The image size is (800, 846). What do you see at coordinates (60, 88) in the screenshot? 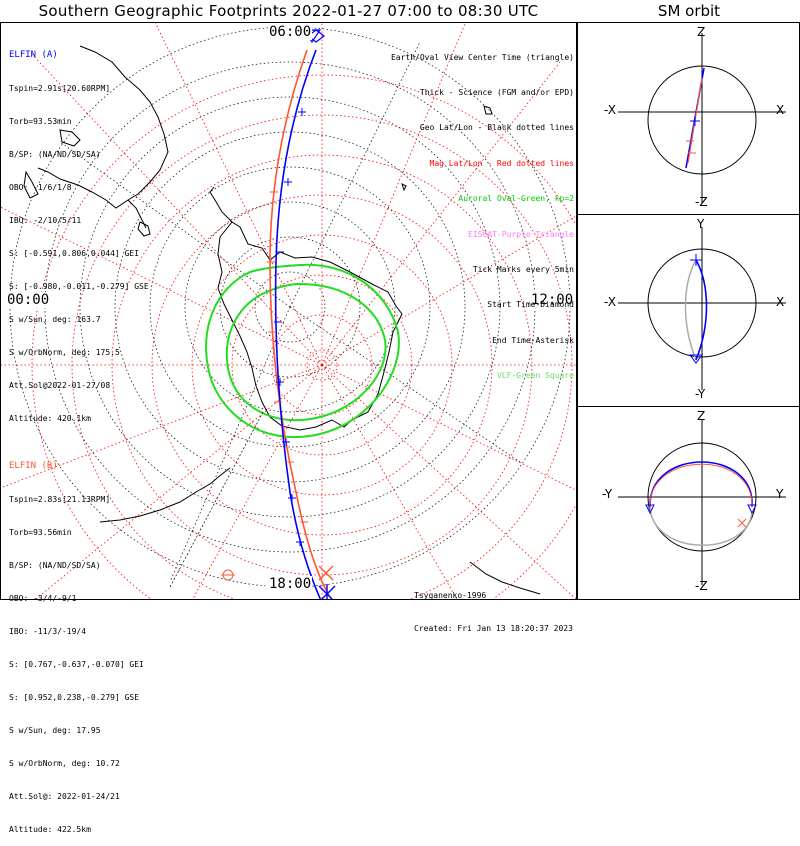
I see `elfin-a-line: Tspin=2.91s[20.60RPM]` at bounding box center [60, 88].